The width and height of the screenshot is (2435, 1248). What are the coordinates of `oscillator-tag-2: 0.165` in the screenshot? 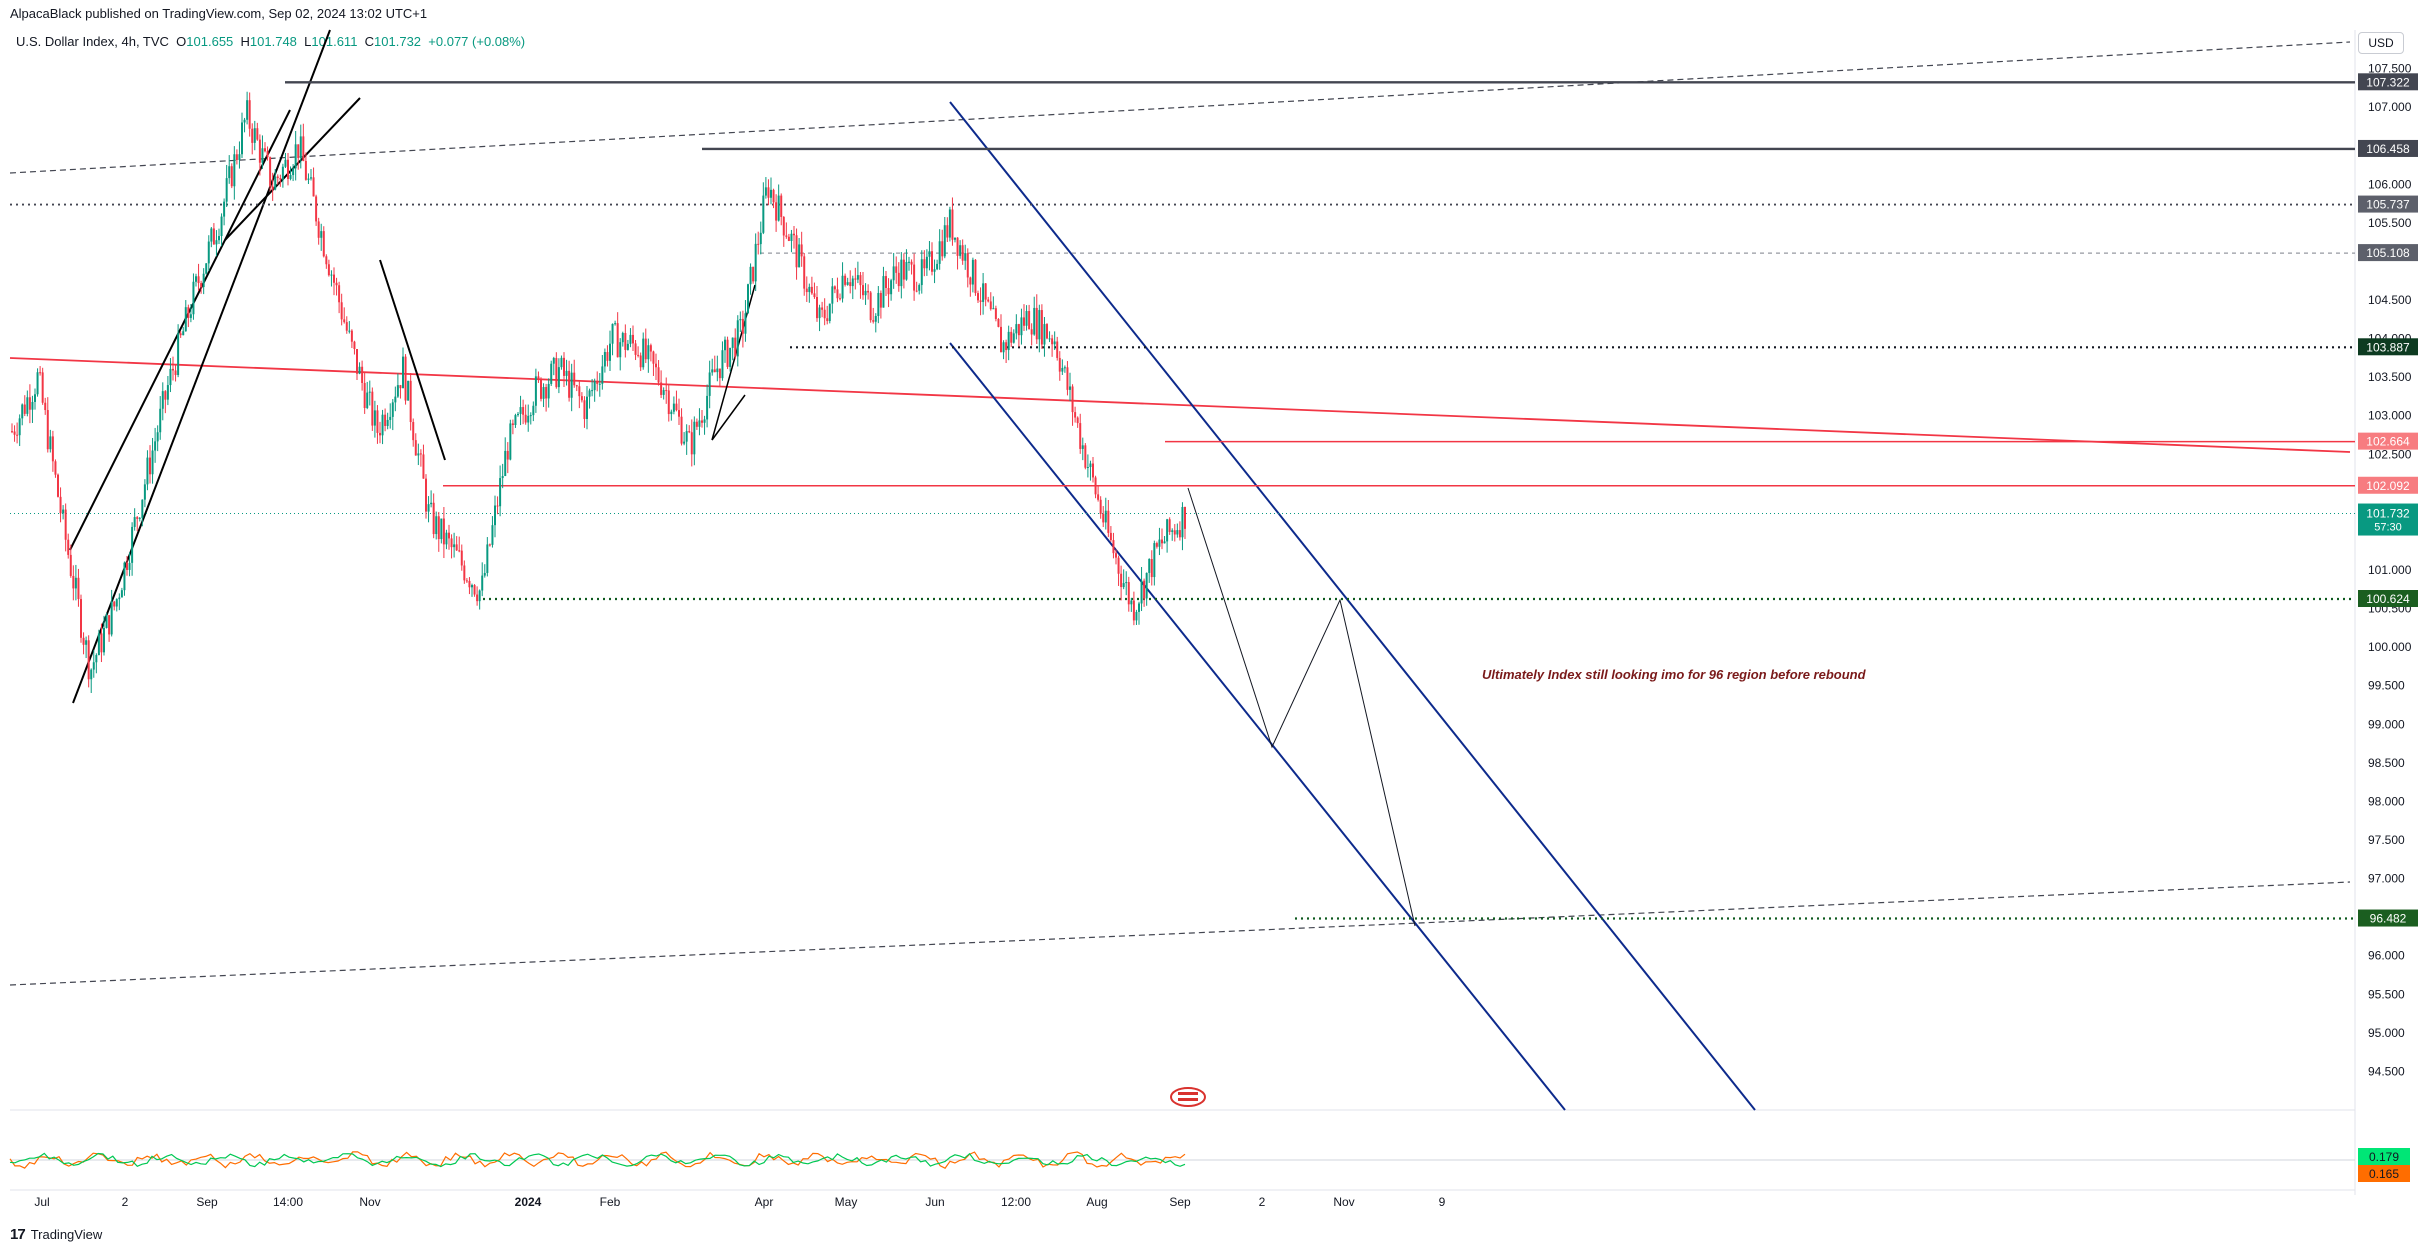 It's located at (2384, 1174).